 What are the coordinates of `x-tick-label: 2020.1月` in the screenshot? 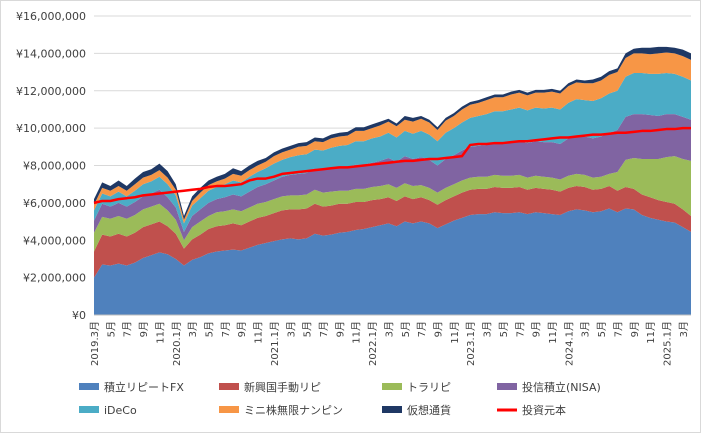 It's located at (177, 343).